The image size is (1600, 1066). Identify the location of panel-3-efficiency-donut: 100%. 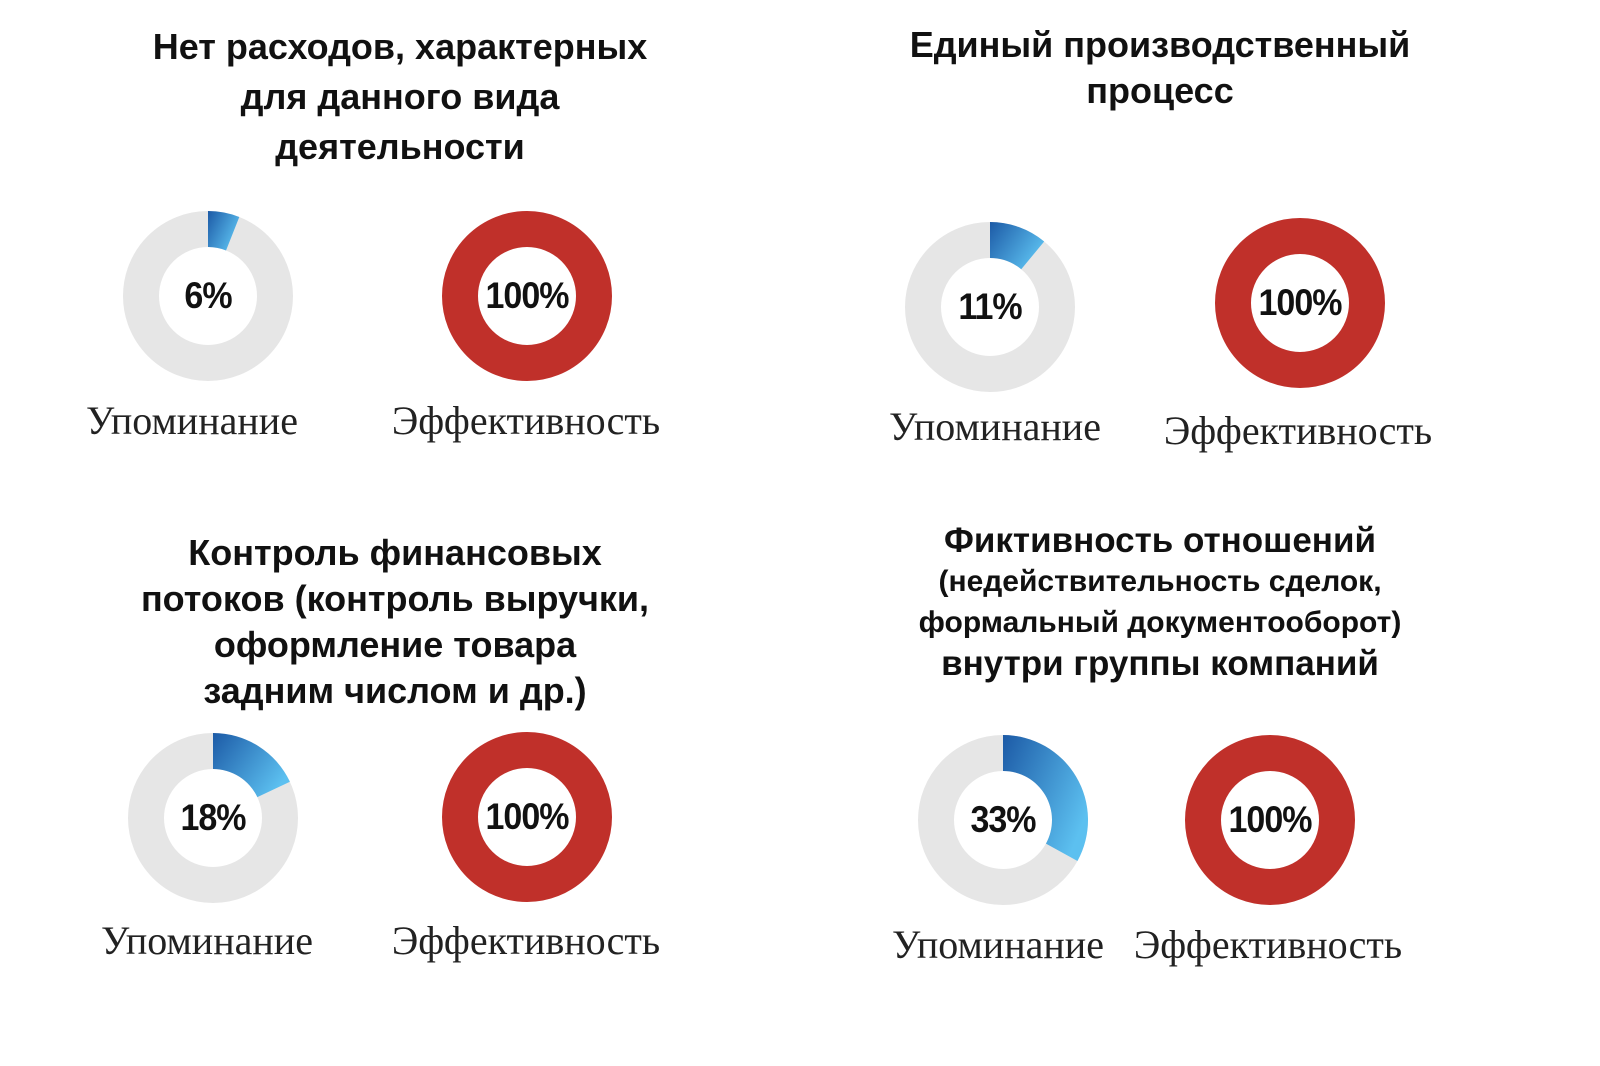
(527, 817).